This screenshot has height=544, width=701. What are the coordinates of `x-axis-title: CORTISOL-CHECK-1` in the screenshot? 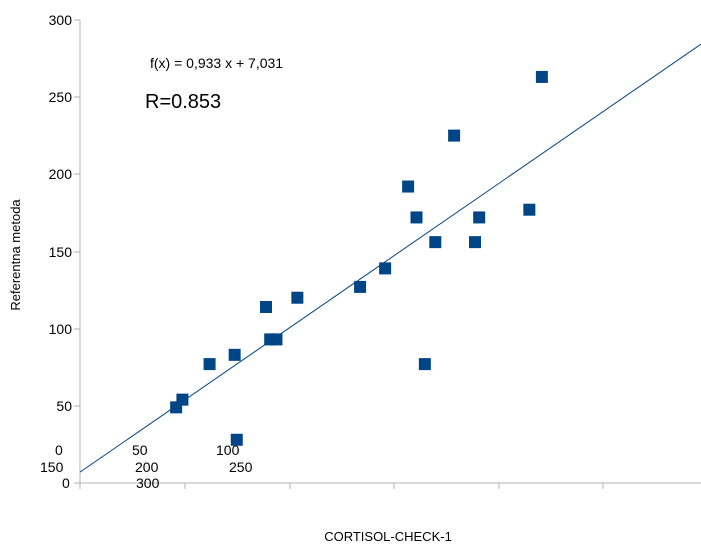 It's located at (388, 536).